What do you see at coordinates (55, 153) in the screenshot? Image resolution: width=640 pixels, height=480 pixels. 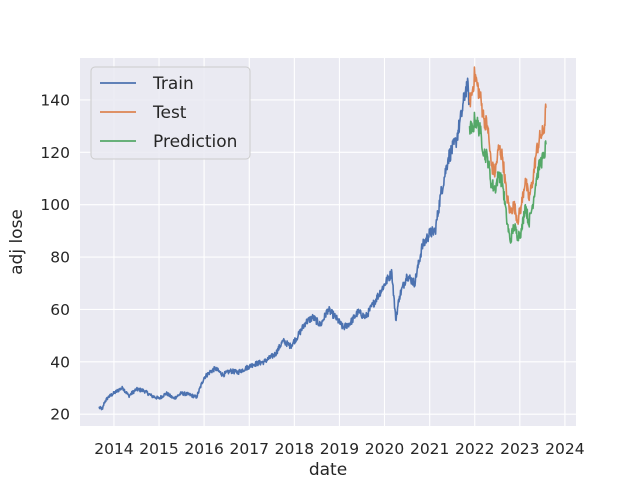 I see `y-tick-label: 120` at bounding box center [55, 153].